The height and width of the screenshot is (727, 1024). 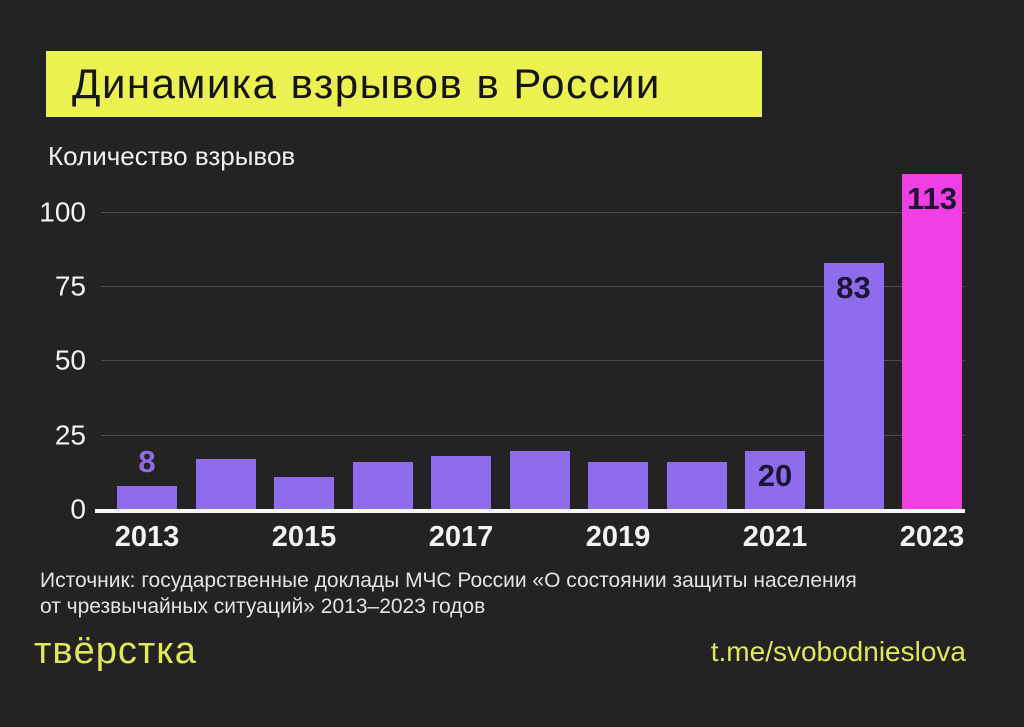 I want to click on bar-2016, so click(x=382, y=486).